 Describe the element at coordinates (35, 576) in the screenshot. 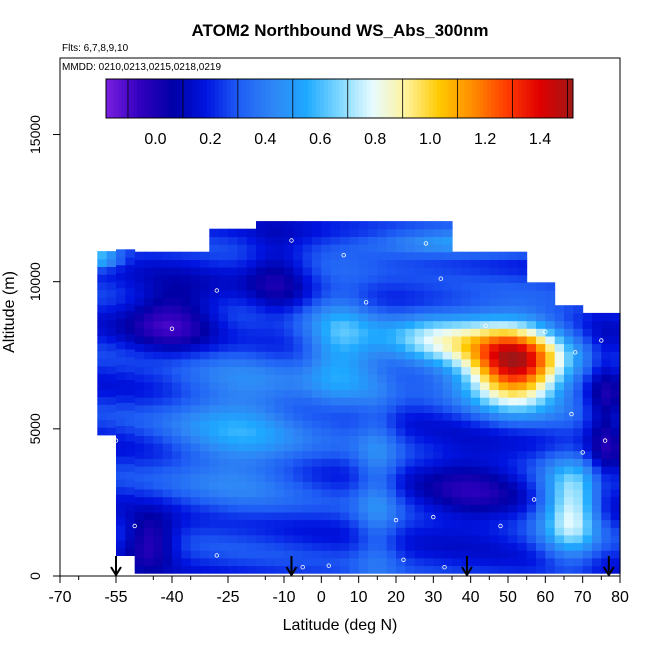

I see `y-tick-label: 0` at that location.